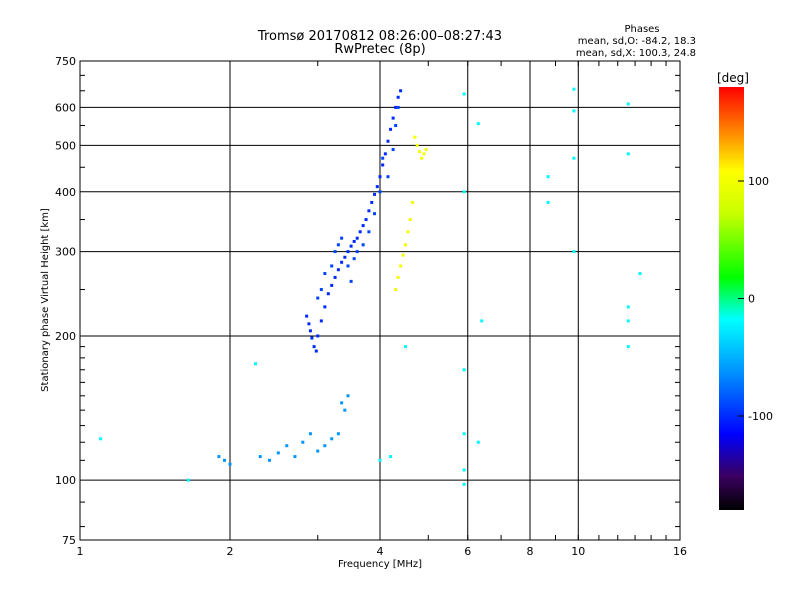  Describe the element at coordinates (755, 299) in the screenshot. I see `colorbar-ticks: 100 0 -100` at that location.